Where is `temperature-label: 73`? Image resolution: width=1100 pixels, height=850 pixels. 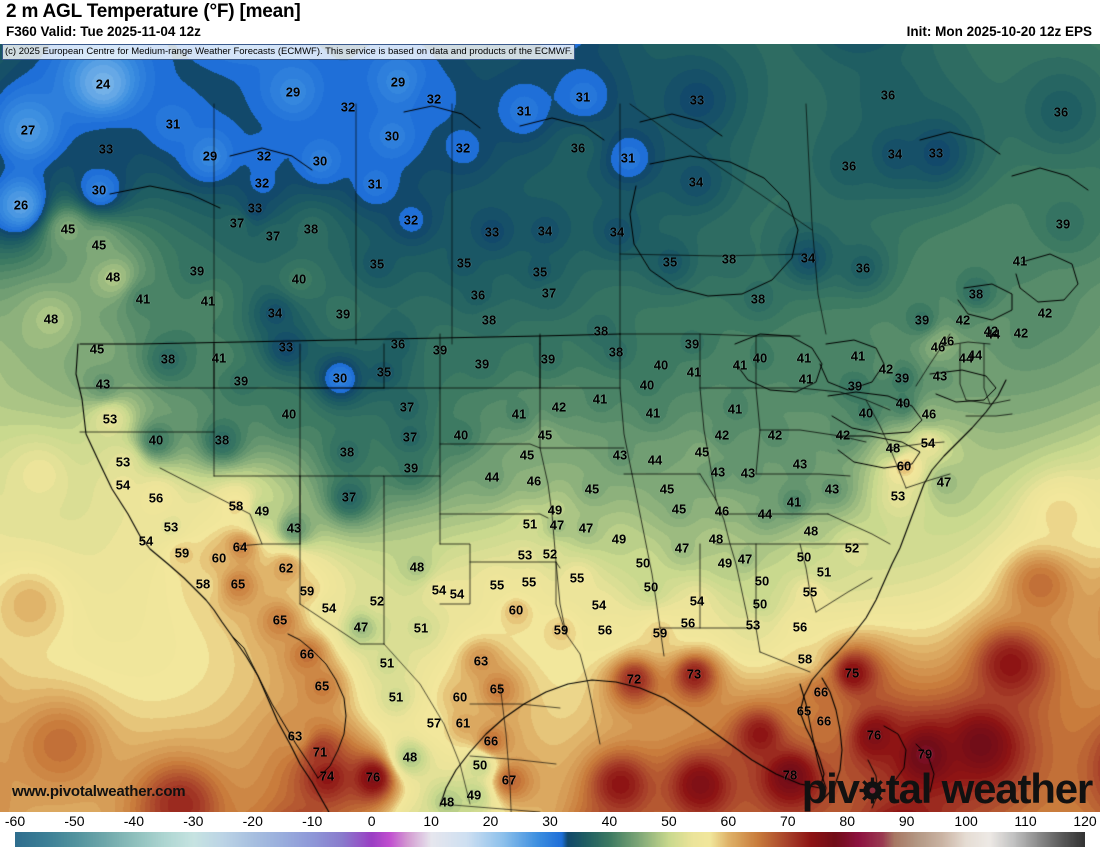 temperature-label: 73 is located at coordinates (694, 674).